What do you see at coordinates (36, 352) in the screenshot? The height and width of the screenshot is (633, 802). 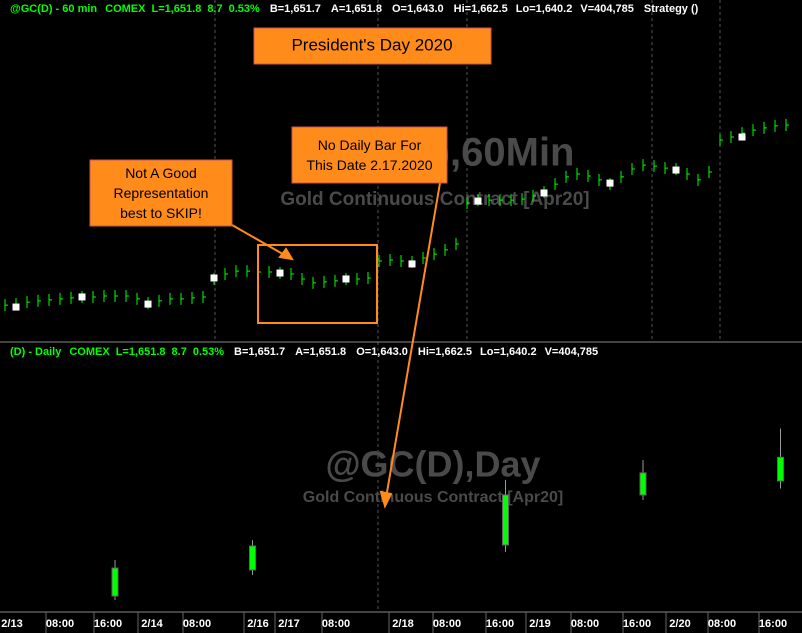 I see `header-item: (D) - Daily` at bounding box center [36, 352].